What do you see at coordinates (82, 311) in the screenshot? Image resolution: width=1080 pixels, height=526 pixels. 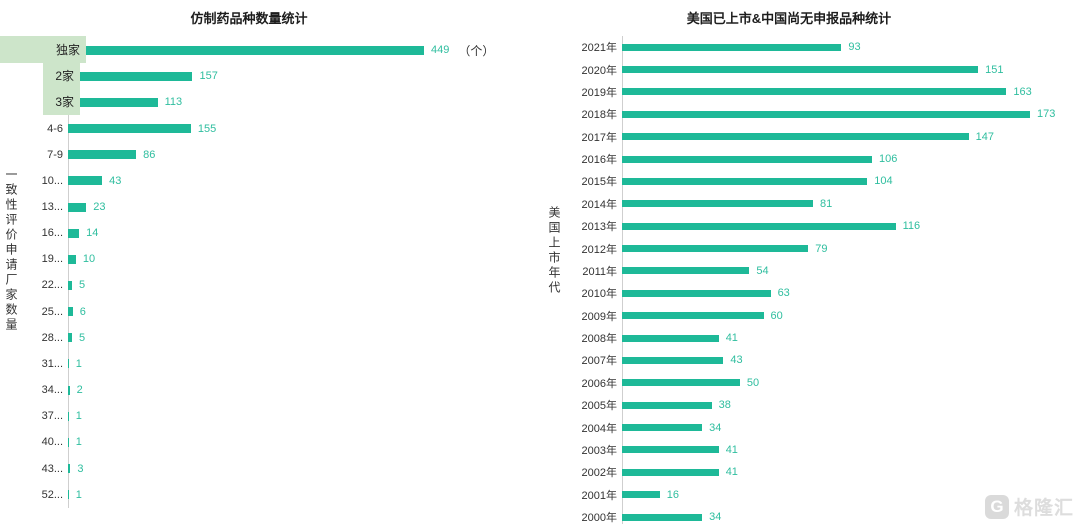 I see `value-label: 6` at bounding box center [82, 311].